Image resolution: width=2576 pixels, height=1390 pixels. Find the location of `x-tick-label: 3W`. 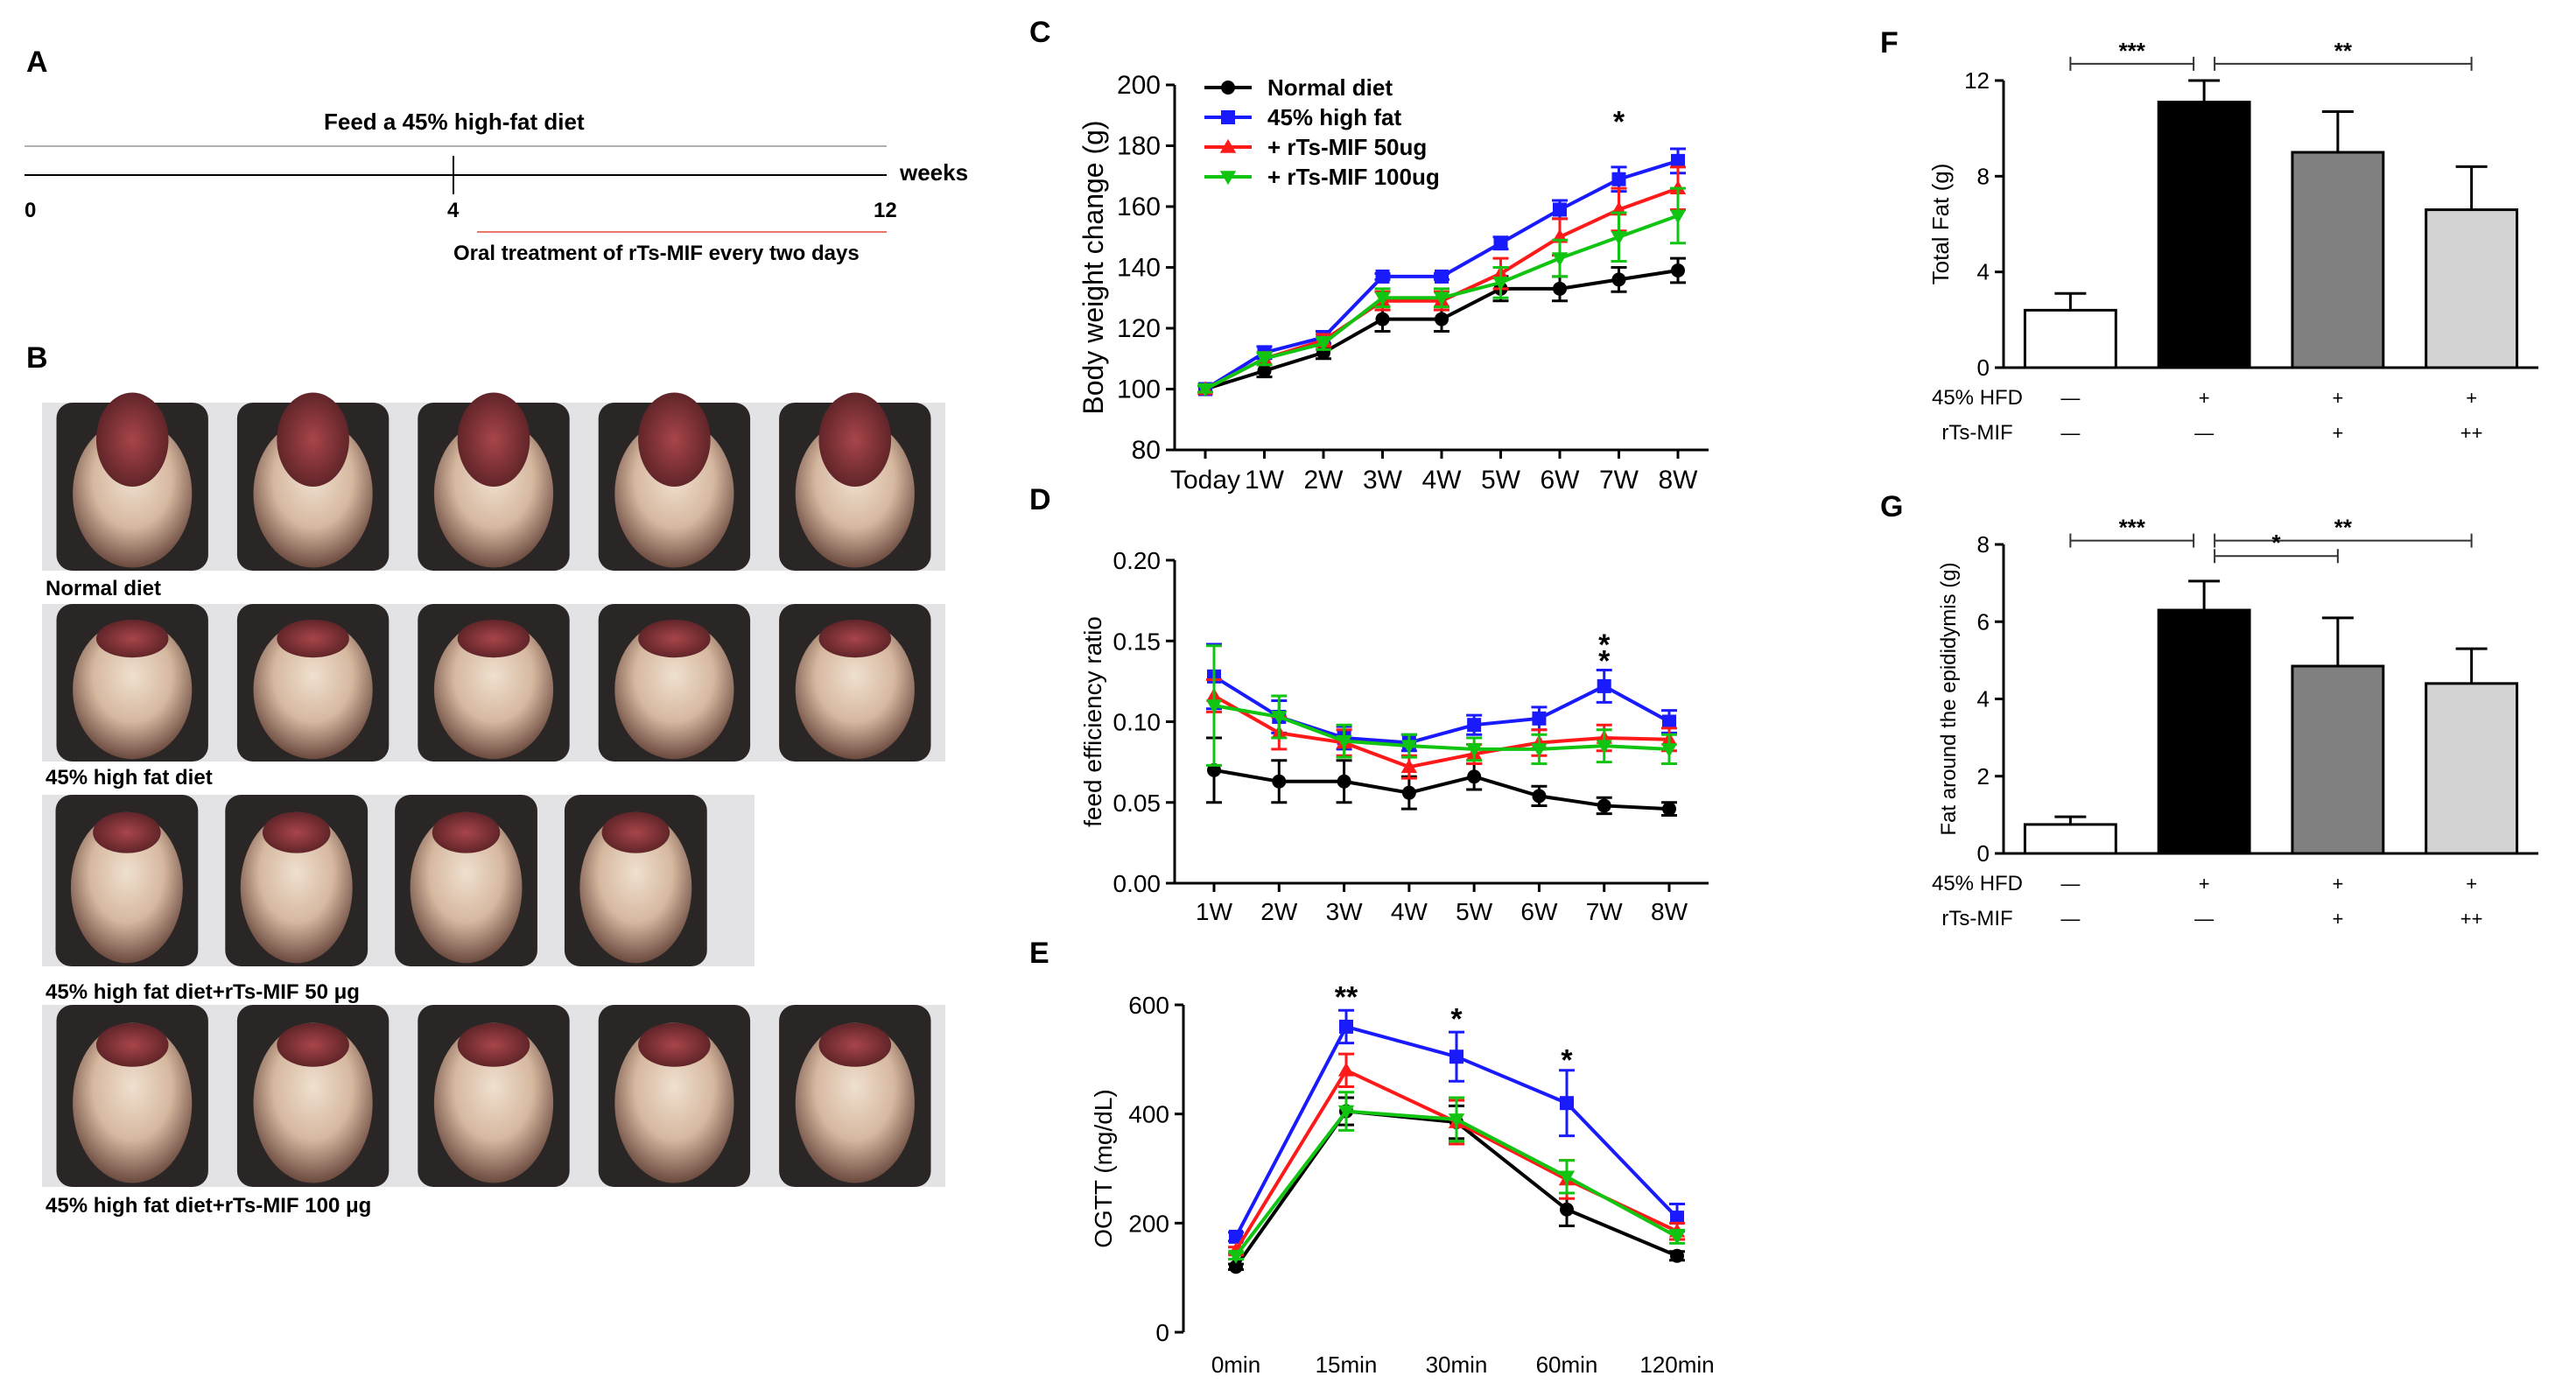

x-tick-label: 3W is located at coordinates (1345, 912).